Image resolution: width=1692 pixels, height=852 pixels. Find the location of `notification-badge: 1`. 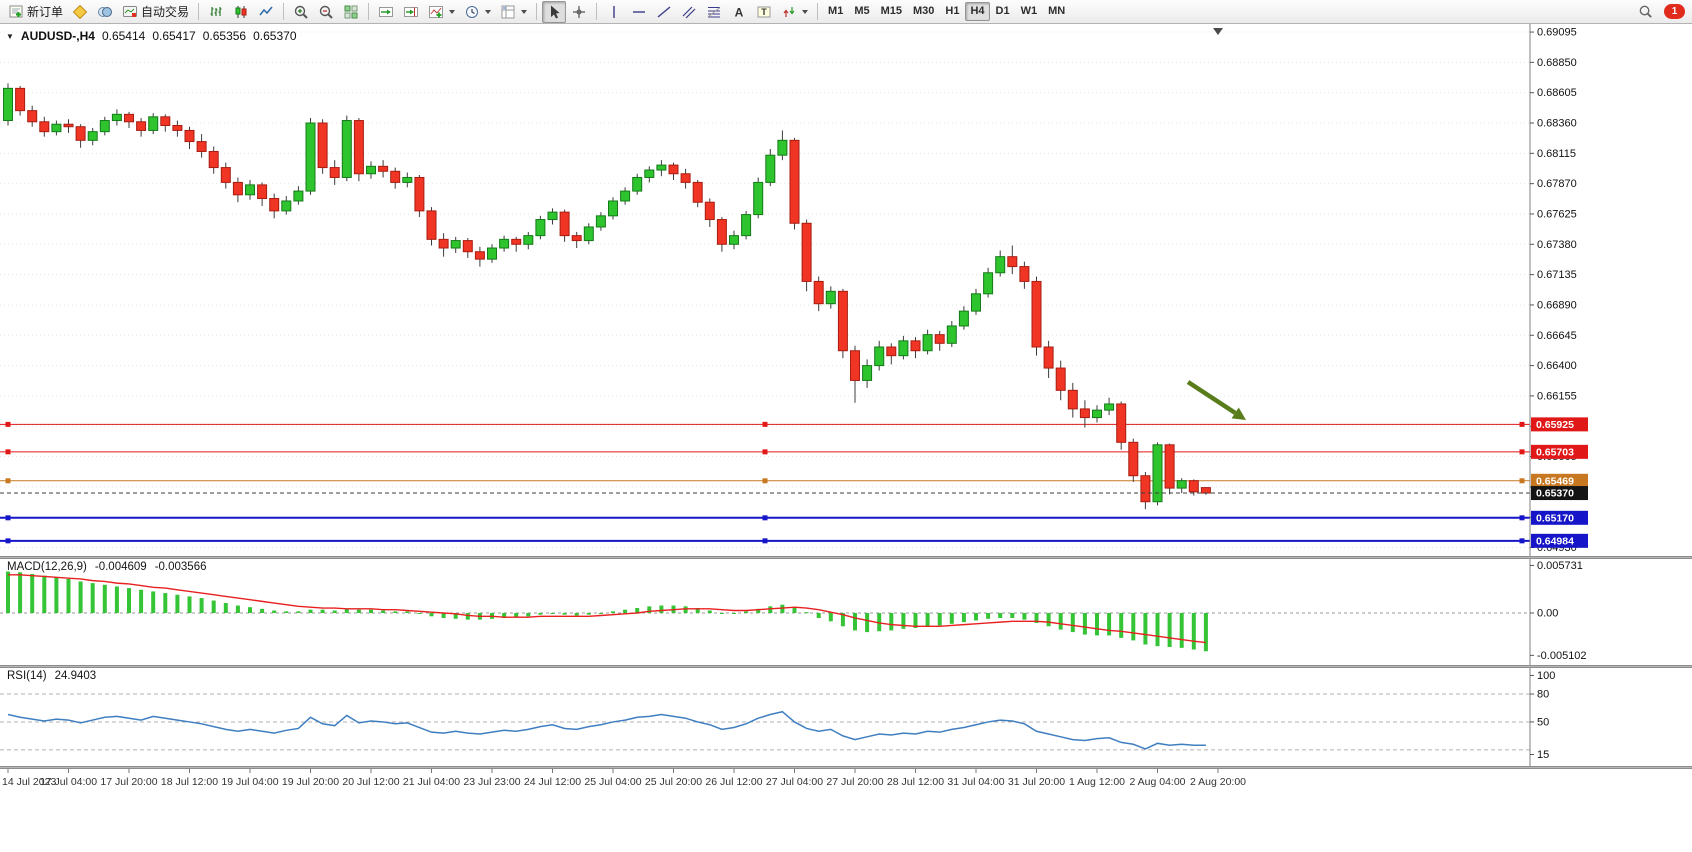

notification-badge: 1 is located at coordinates (1674, 11).